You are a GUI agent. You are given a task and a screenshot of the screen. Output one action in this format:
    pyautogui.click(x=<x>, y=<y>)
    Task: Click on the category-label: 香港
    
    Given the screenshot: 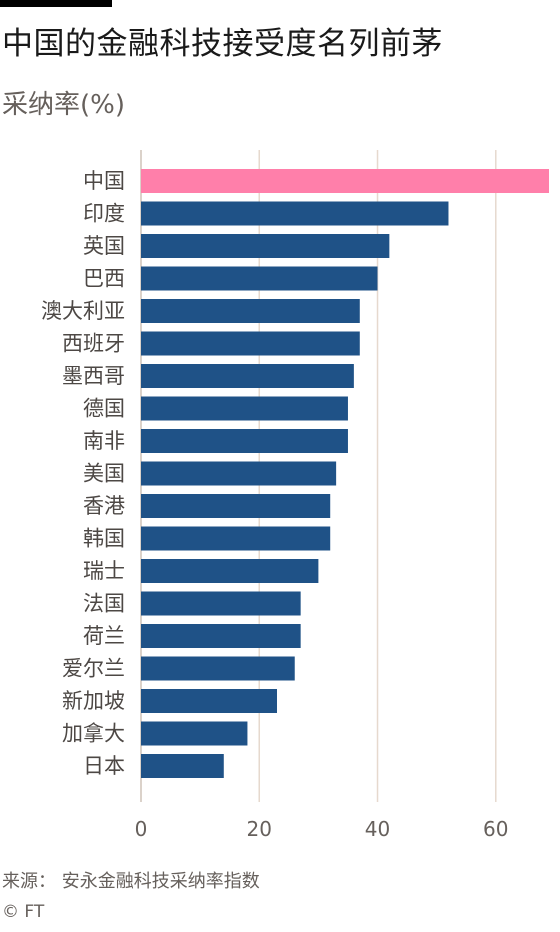 What is the action you would take?
    pyautogui.click(x=104, y=506)
    